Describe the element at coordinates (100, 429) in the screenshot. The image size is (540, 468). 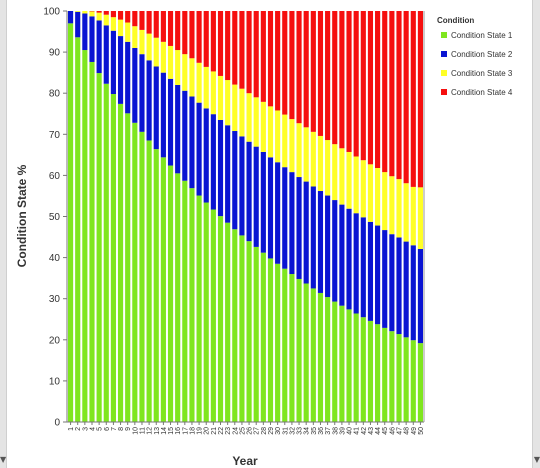
I see `x-tick-label: 5` at that location.